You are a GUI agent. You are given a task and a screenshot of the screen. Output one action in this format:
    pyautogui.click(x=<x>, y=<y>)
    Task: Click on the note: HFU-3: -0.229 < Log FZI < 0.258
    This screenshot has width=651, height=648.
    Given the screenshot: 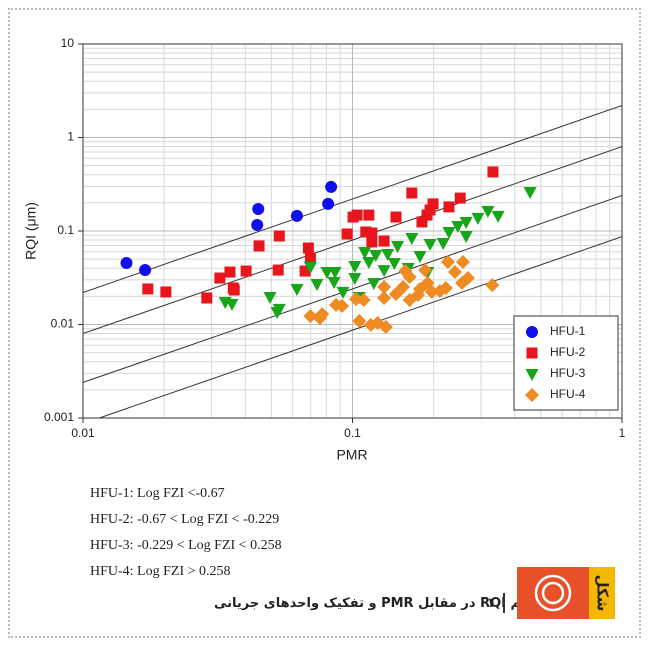 What is the action you would take?
    pyautogui.click(x=186, y=545)
    